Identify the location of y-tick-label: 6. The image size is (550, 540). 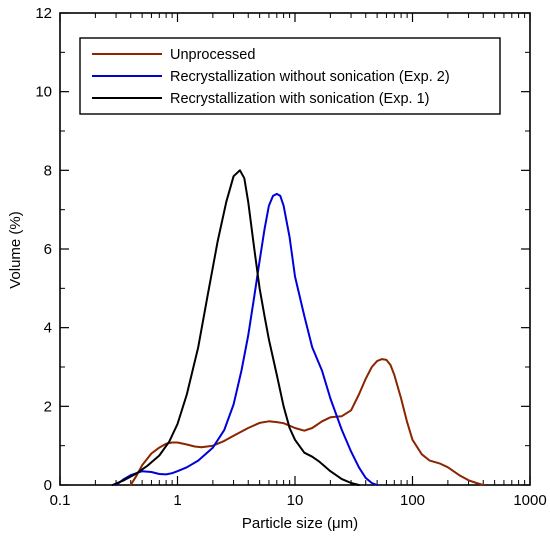
(48, 249).